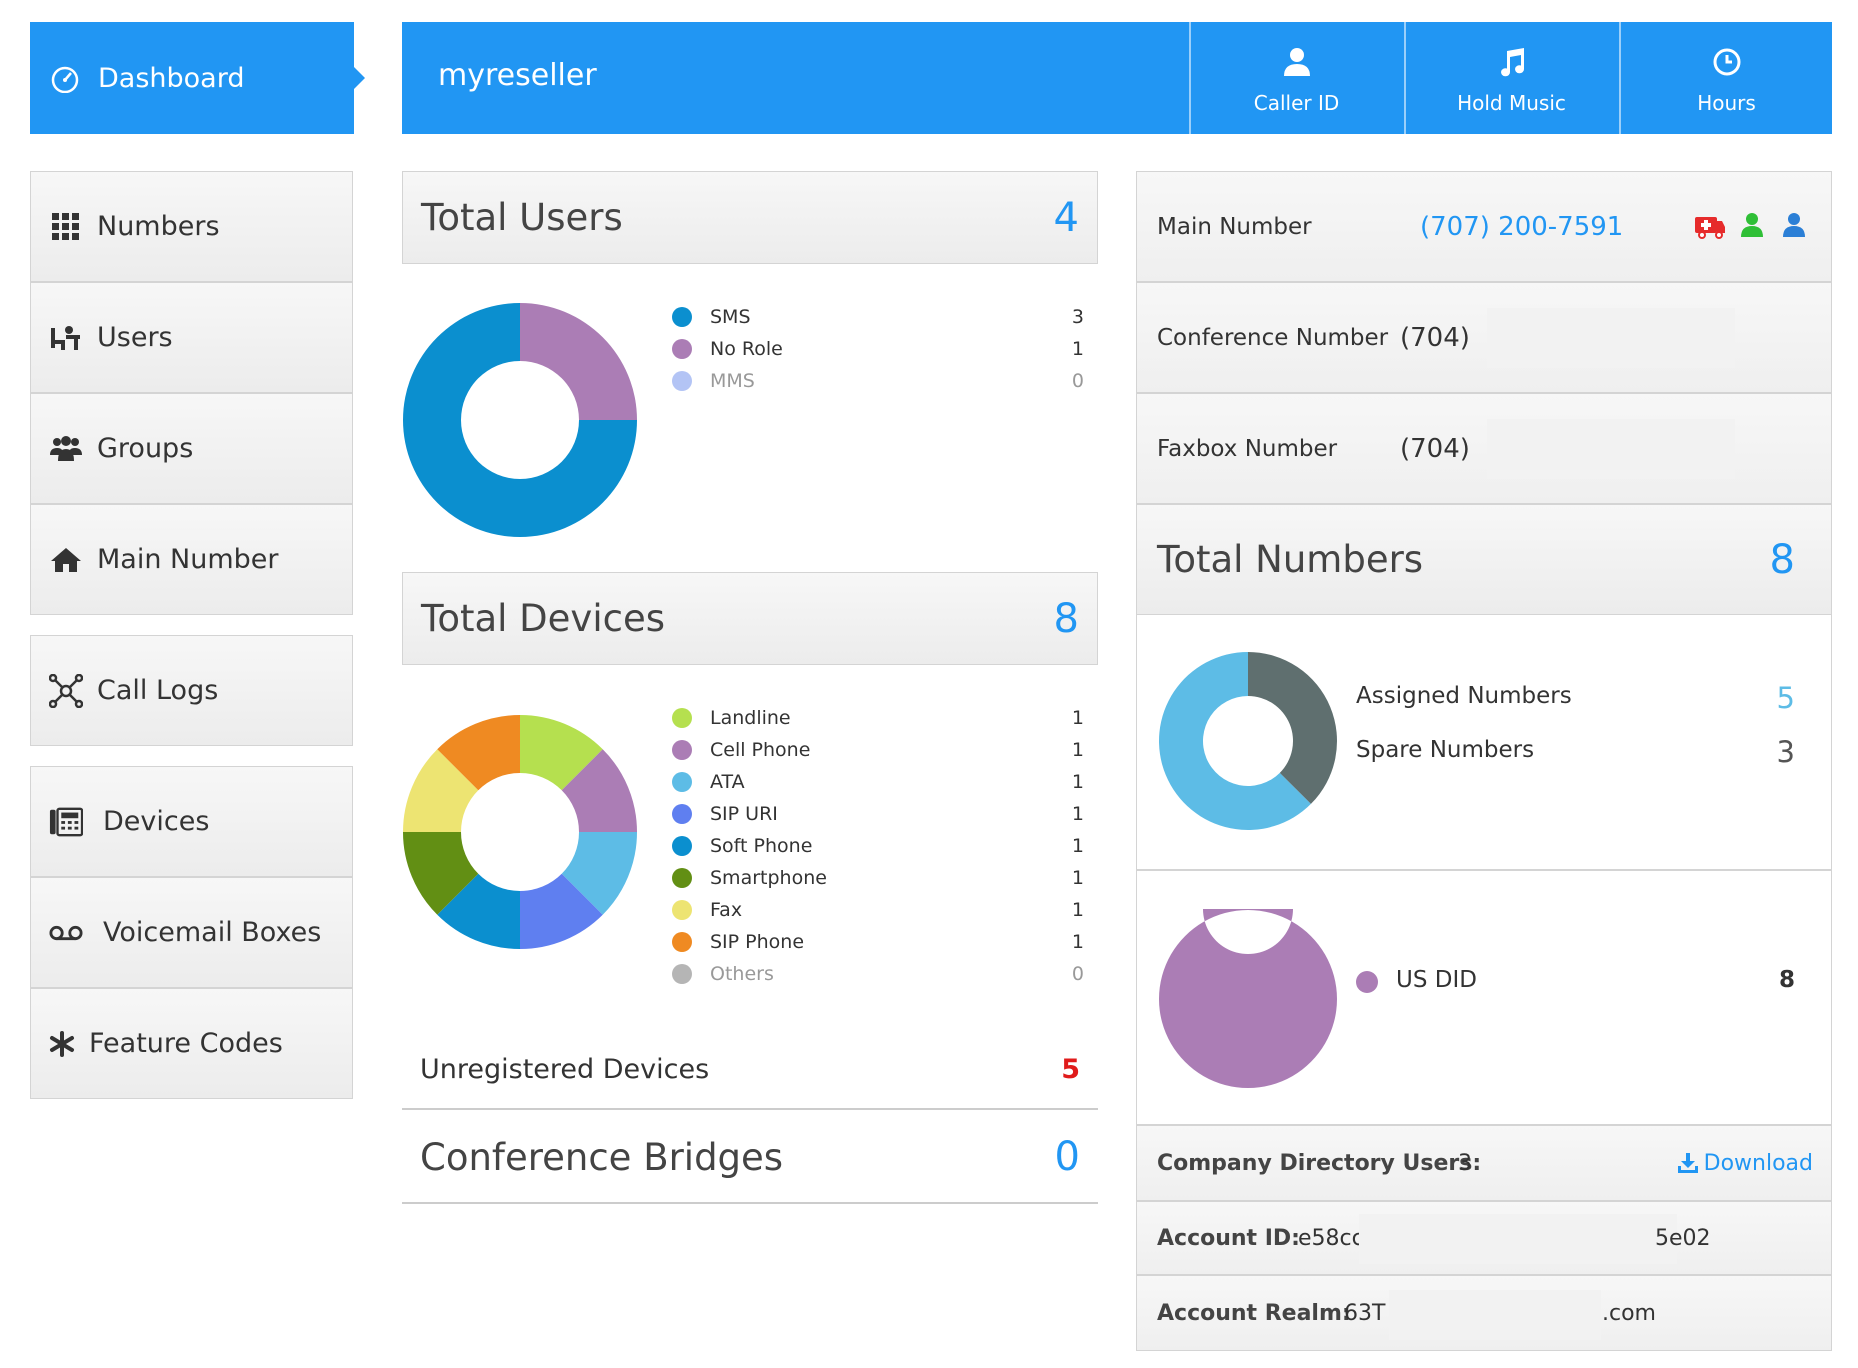 The width and height of the screenshot is (1858, 1368). What do you see at coordinates (1484, 742) in the screenshot?
I see `numbers-chart-panel: Assigned Numbers 5 Spare Numbers 3` at bounding box center [1484, 742].